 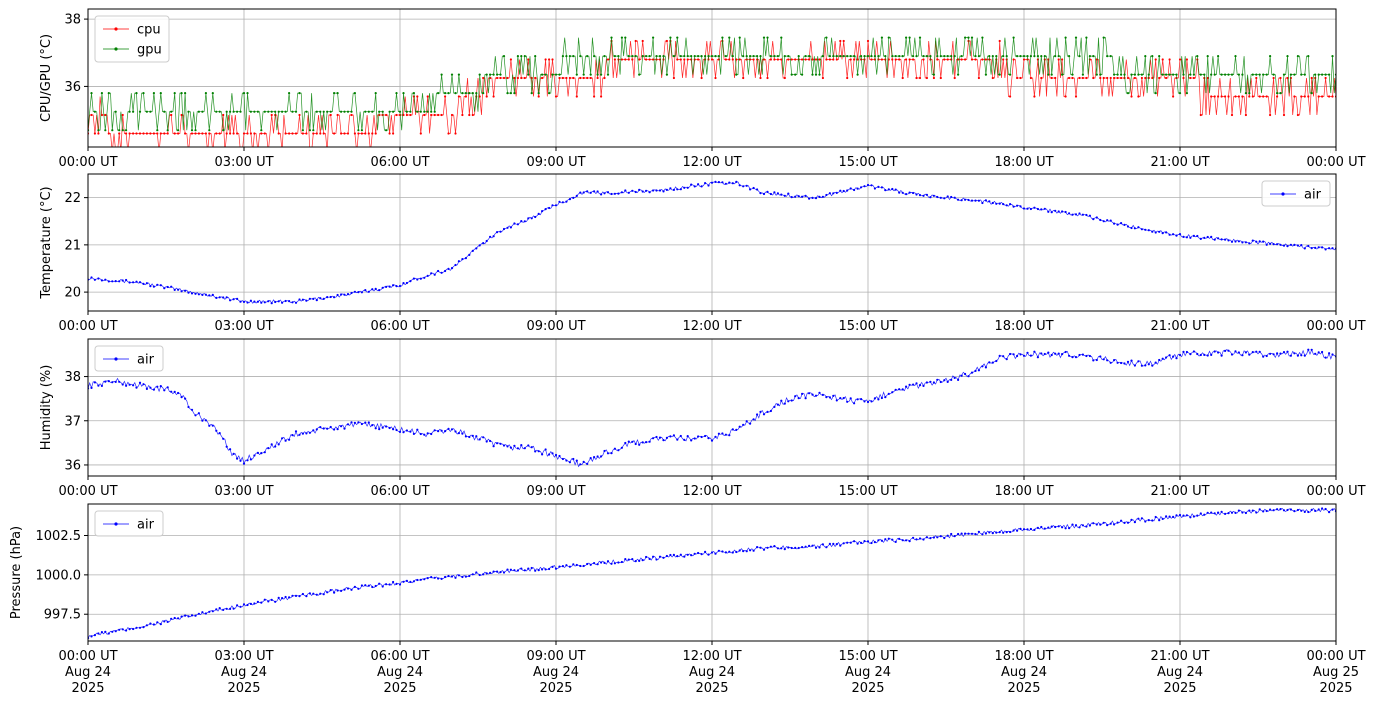 What do you see at coordinates (72, 87) in the screenshot?
I see `y-tick-label: 36` at bounding box center [72, 87].